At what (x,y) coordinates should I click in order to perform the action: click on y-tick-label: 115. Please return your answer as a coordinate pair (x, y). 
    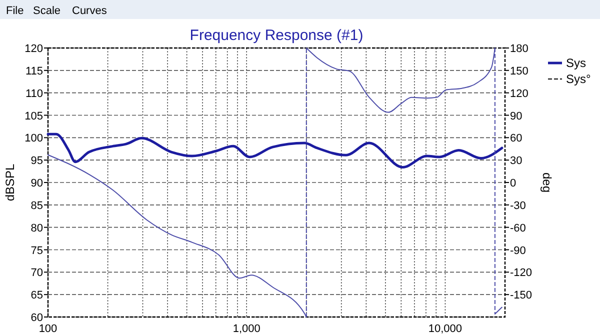
    Looking at the image, I should click on (34, 71).